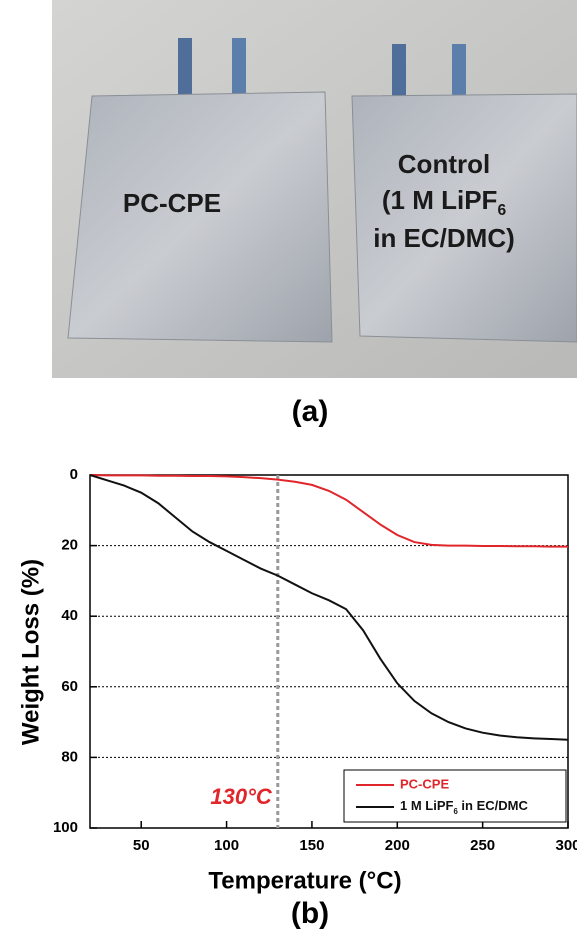 The image size is (577, 952). Describe the element at coordinates (397, 845) in the screenshot. I see `x-tick-label: 200` at that location.